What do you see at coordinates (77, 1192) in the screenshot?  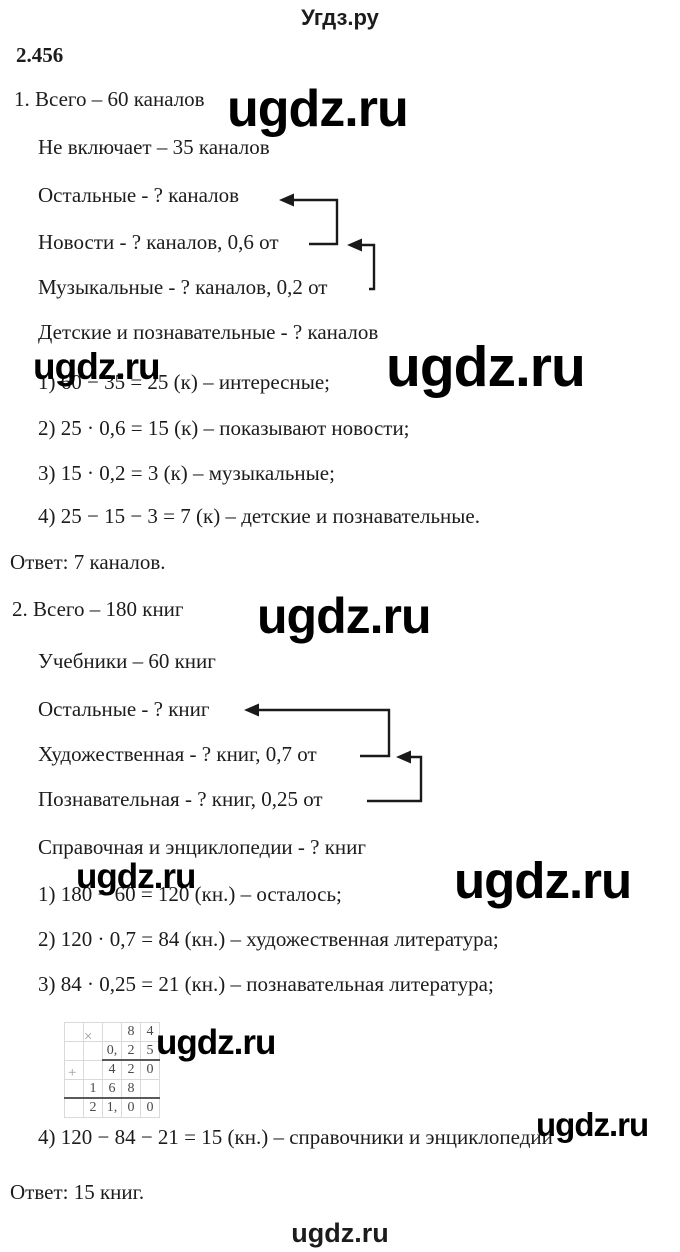 I see `p2-answer: Ответ: 15 книг.` at bounding box center [77, 1192].